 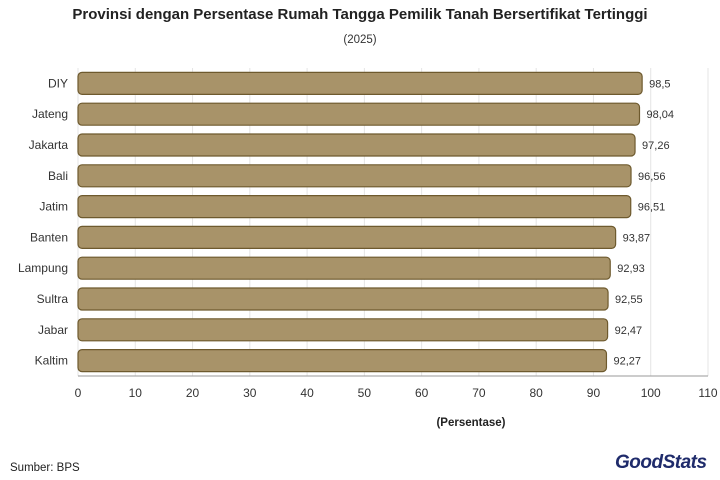 What do you see at coordinates (360, 40) in the screenshot?
I see `chart-subtitle: (2025)` at bounding box center [360, 40].